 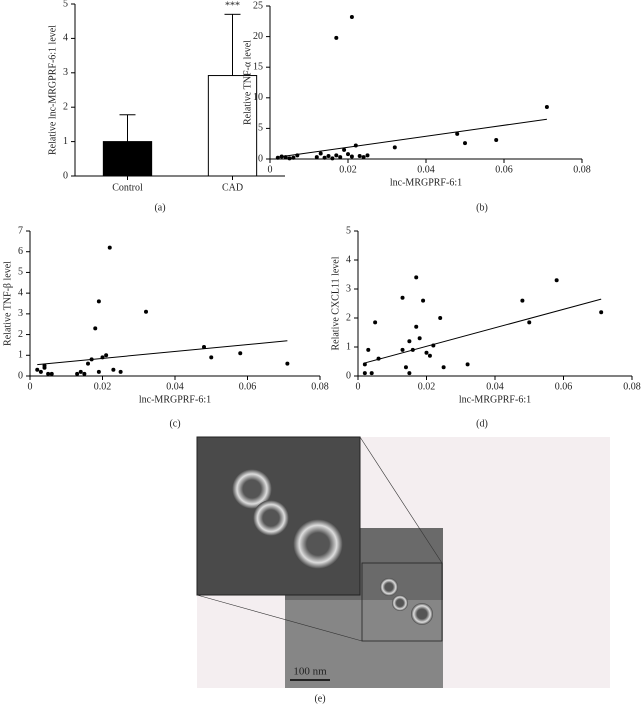 What do you see at coordinates (232, 126) in the screenshot?
I see `bar` at bounding box center [232, 126].